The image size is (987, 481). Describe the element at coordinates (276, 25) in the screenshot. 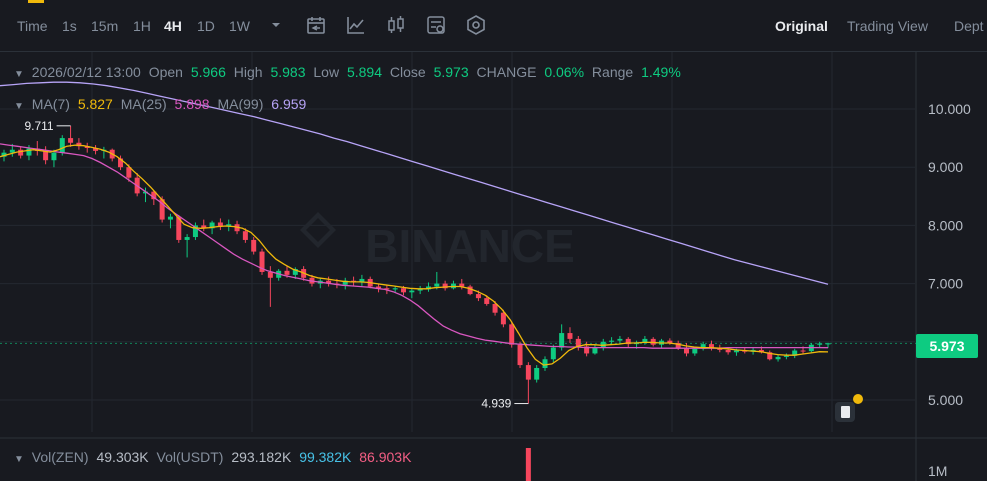

I see `dropdown-caret-icon` at that location.